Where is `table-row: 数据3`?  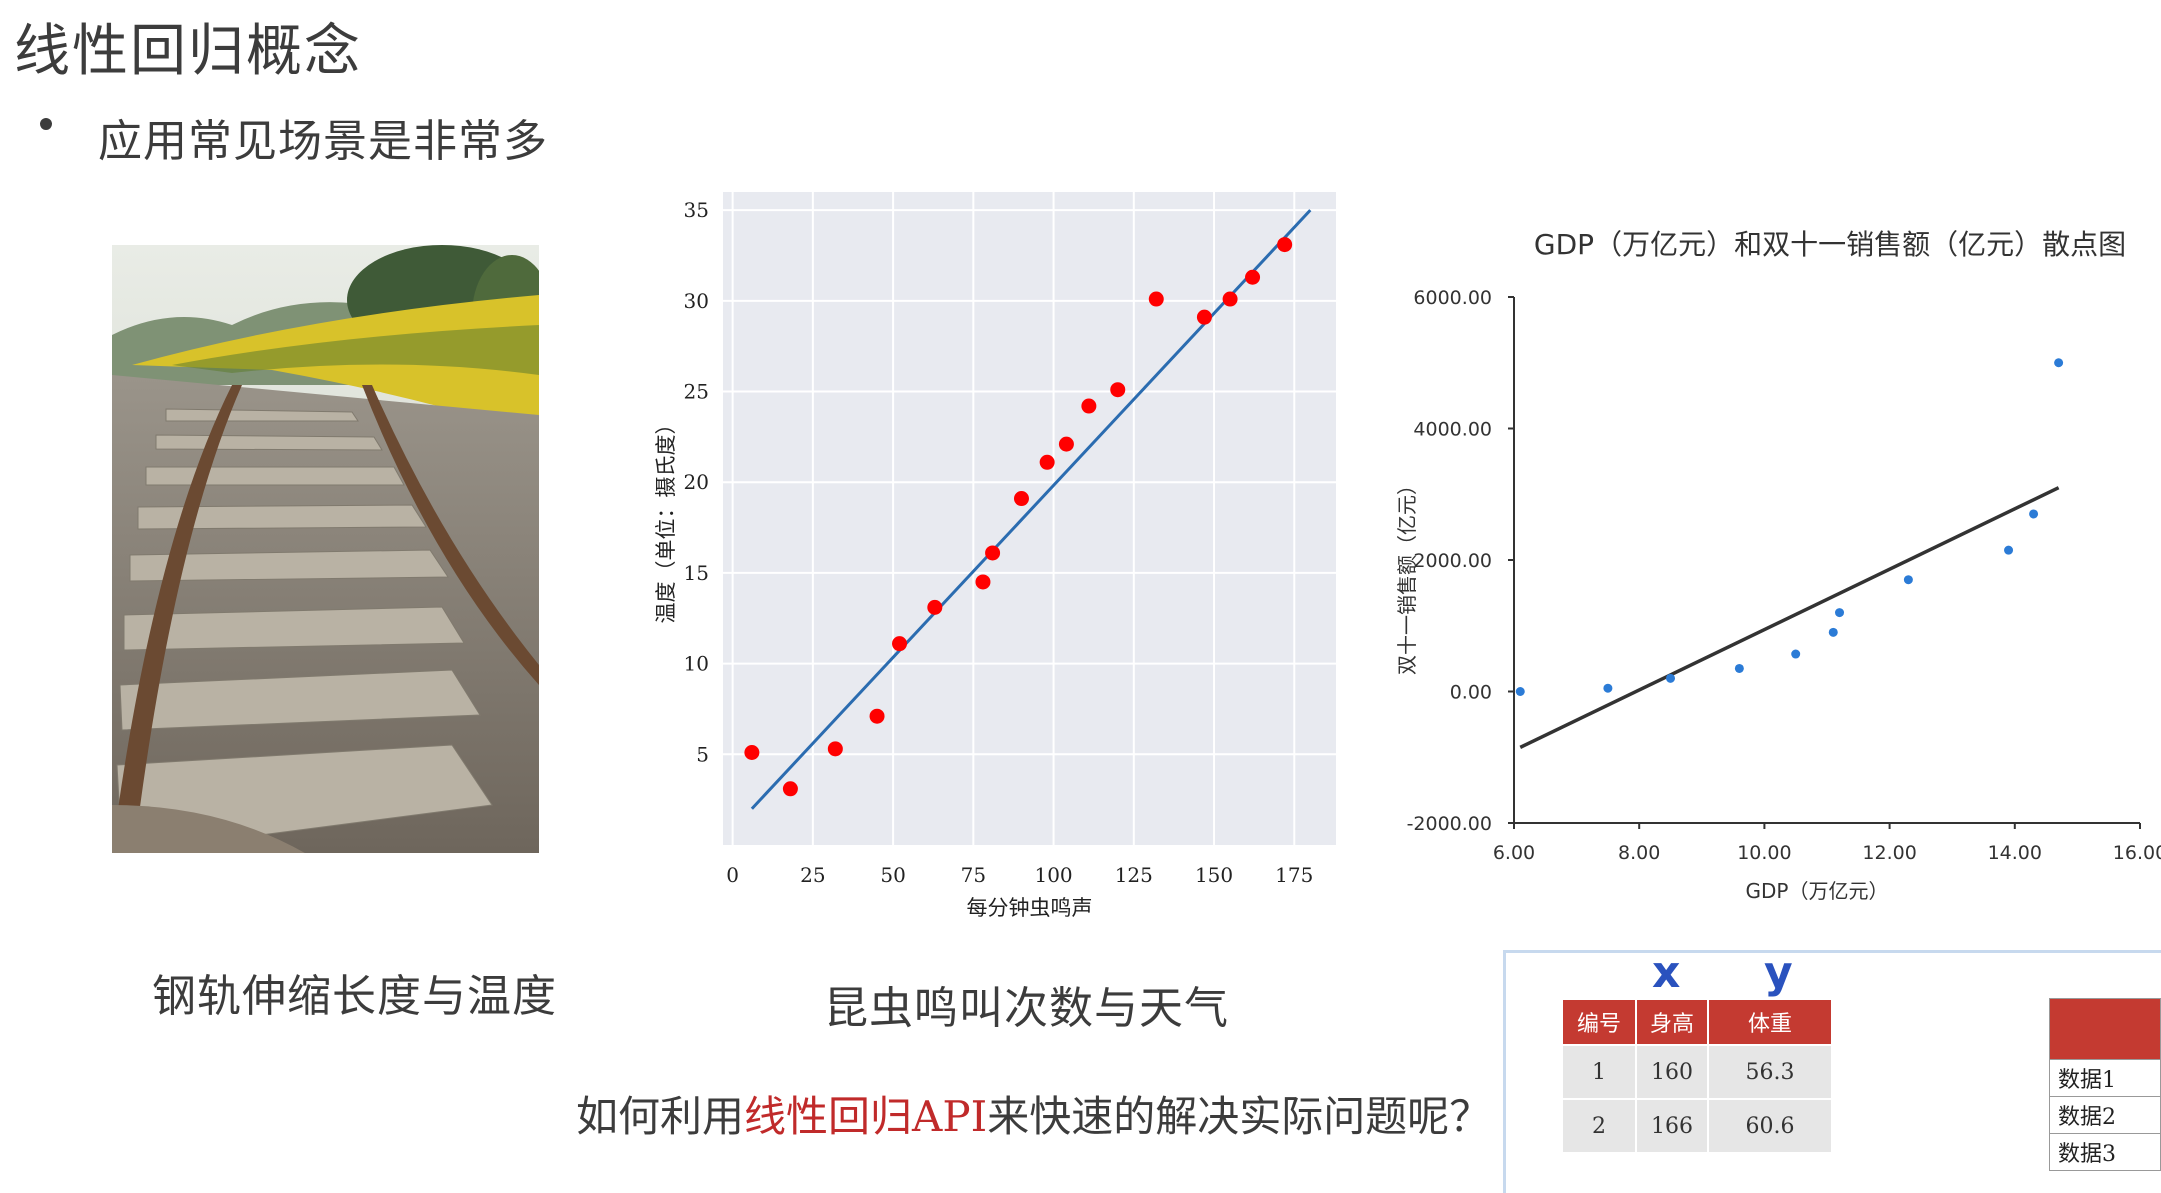 table-row: 数据3 is located at coordinates (2105, 1152).